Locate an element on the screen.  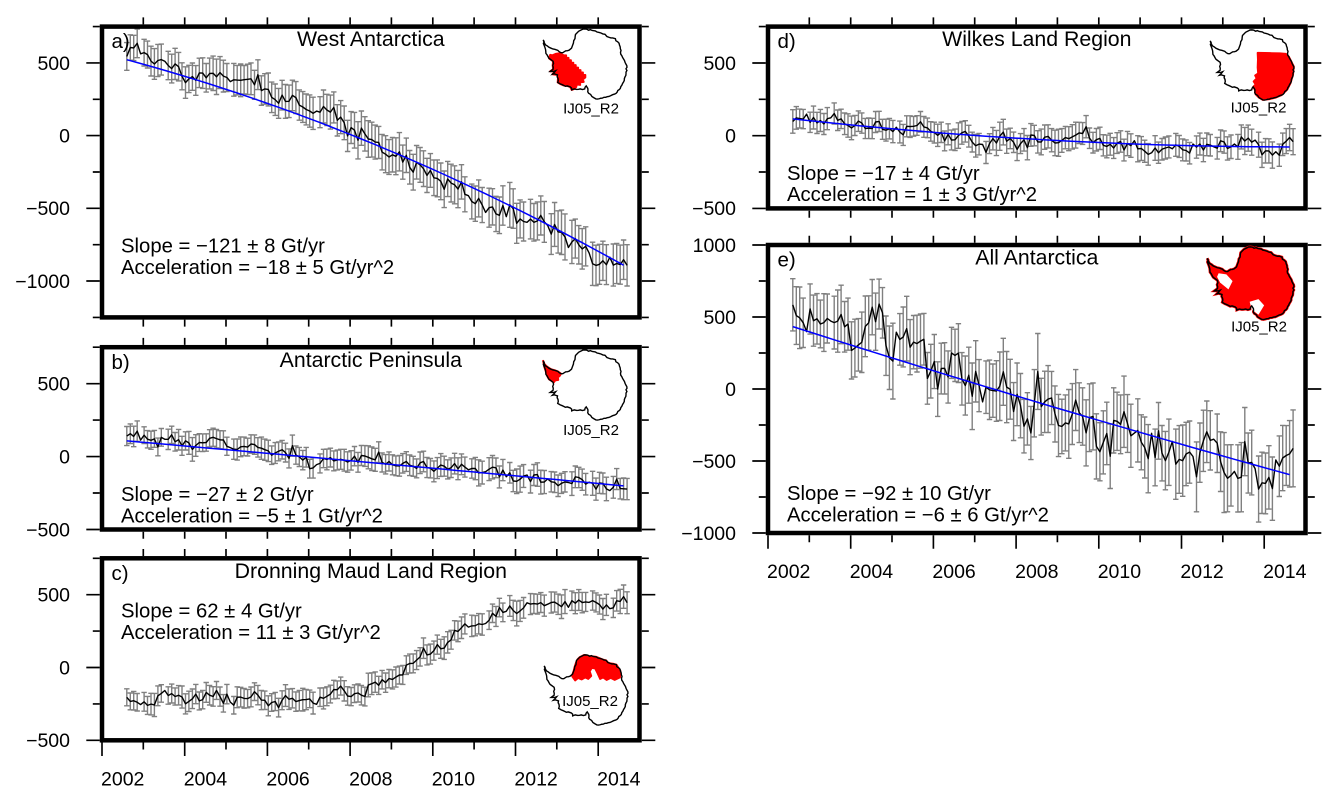
svg-text: West Antarctica is located at coordinates (371, 39).